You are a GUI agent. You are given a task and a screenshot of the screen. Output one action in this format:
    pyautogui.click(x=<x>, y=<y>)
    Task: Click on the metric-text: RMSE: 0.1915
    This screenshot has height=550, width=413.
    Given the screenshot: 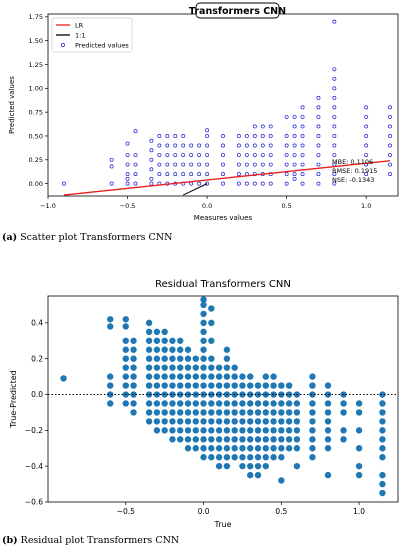 What is the action you would take?
    pyautogui.click(x=354, y=171)
    